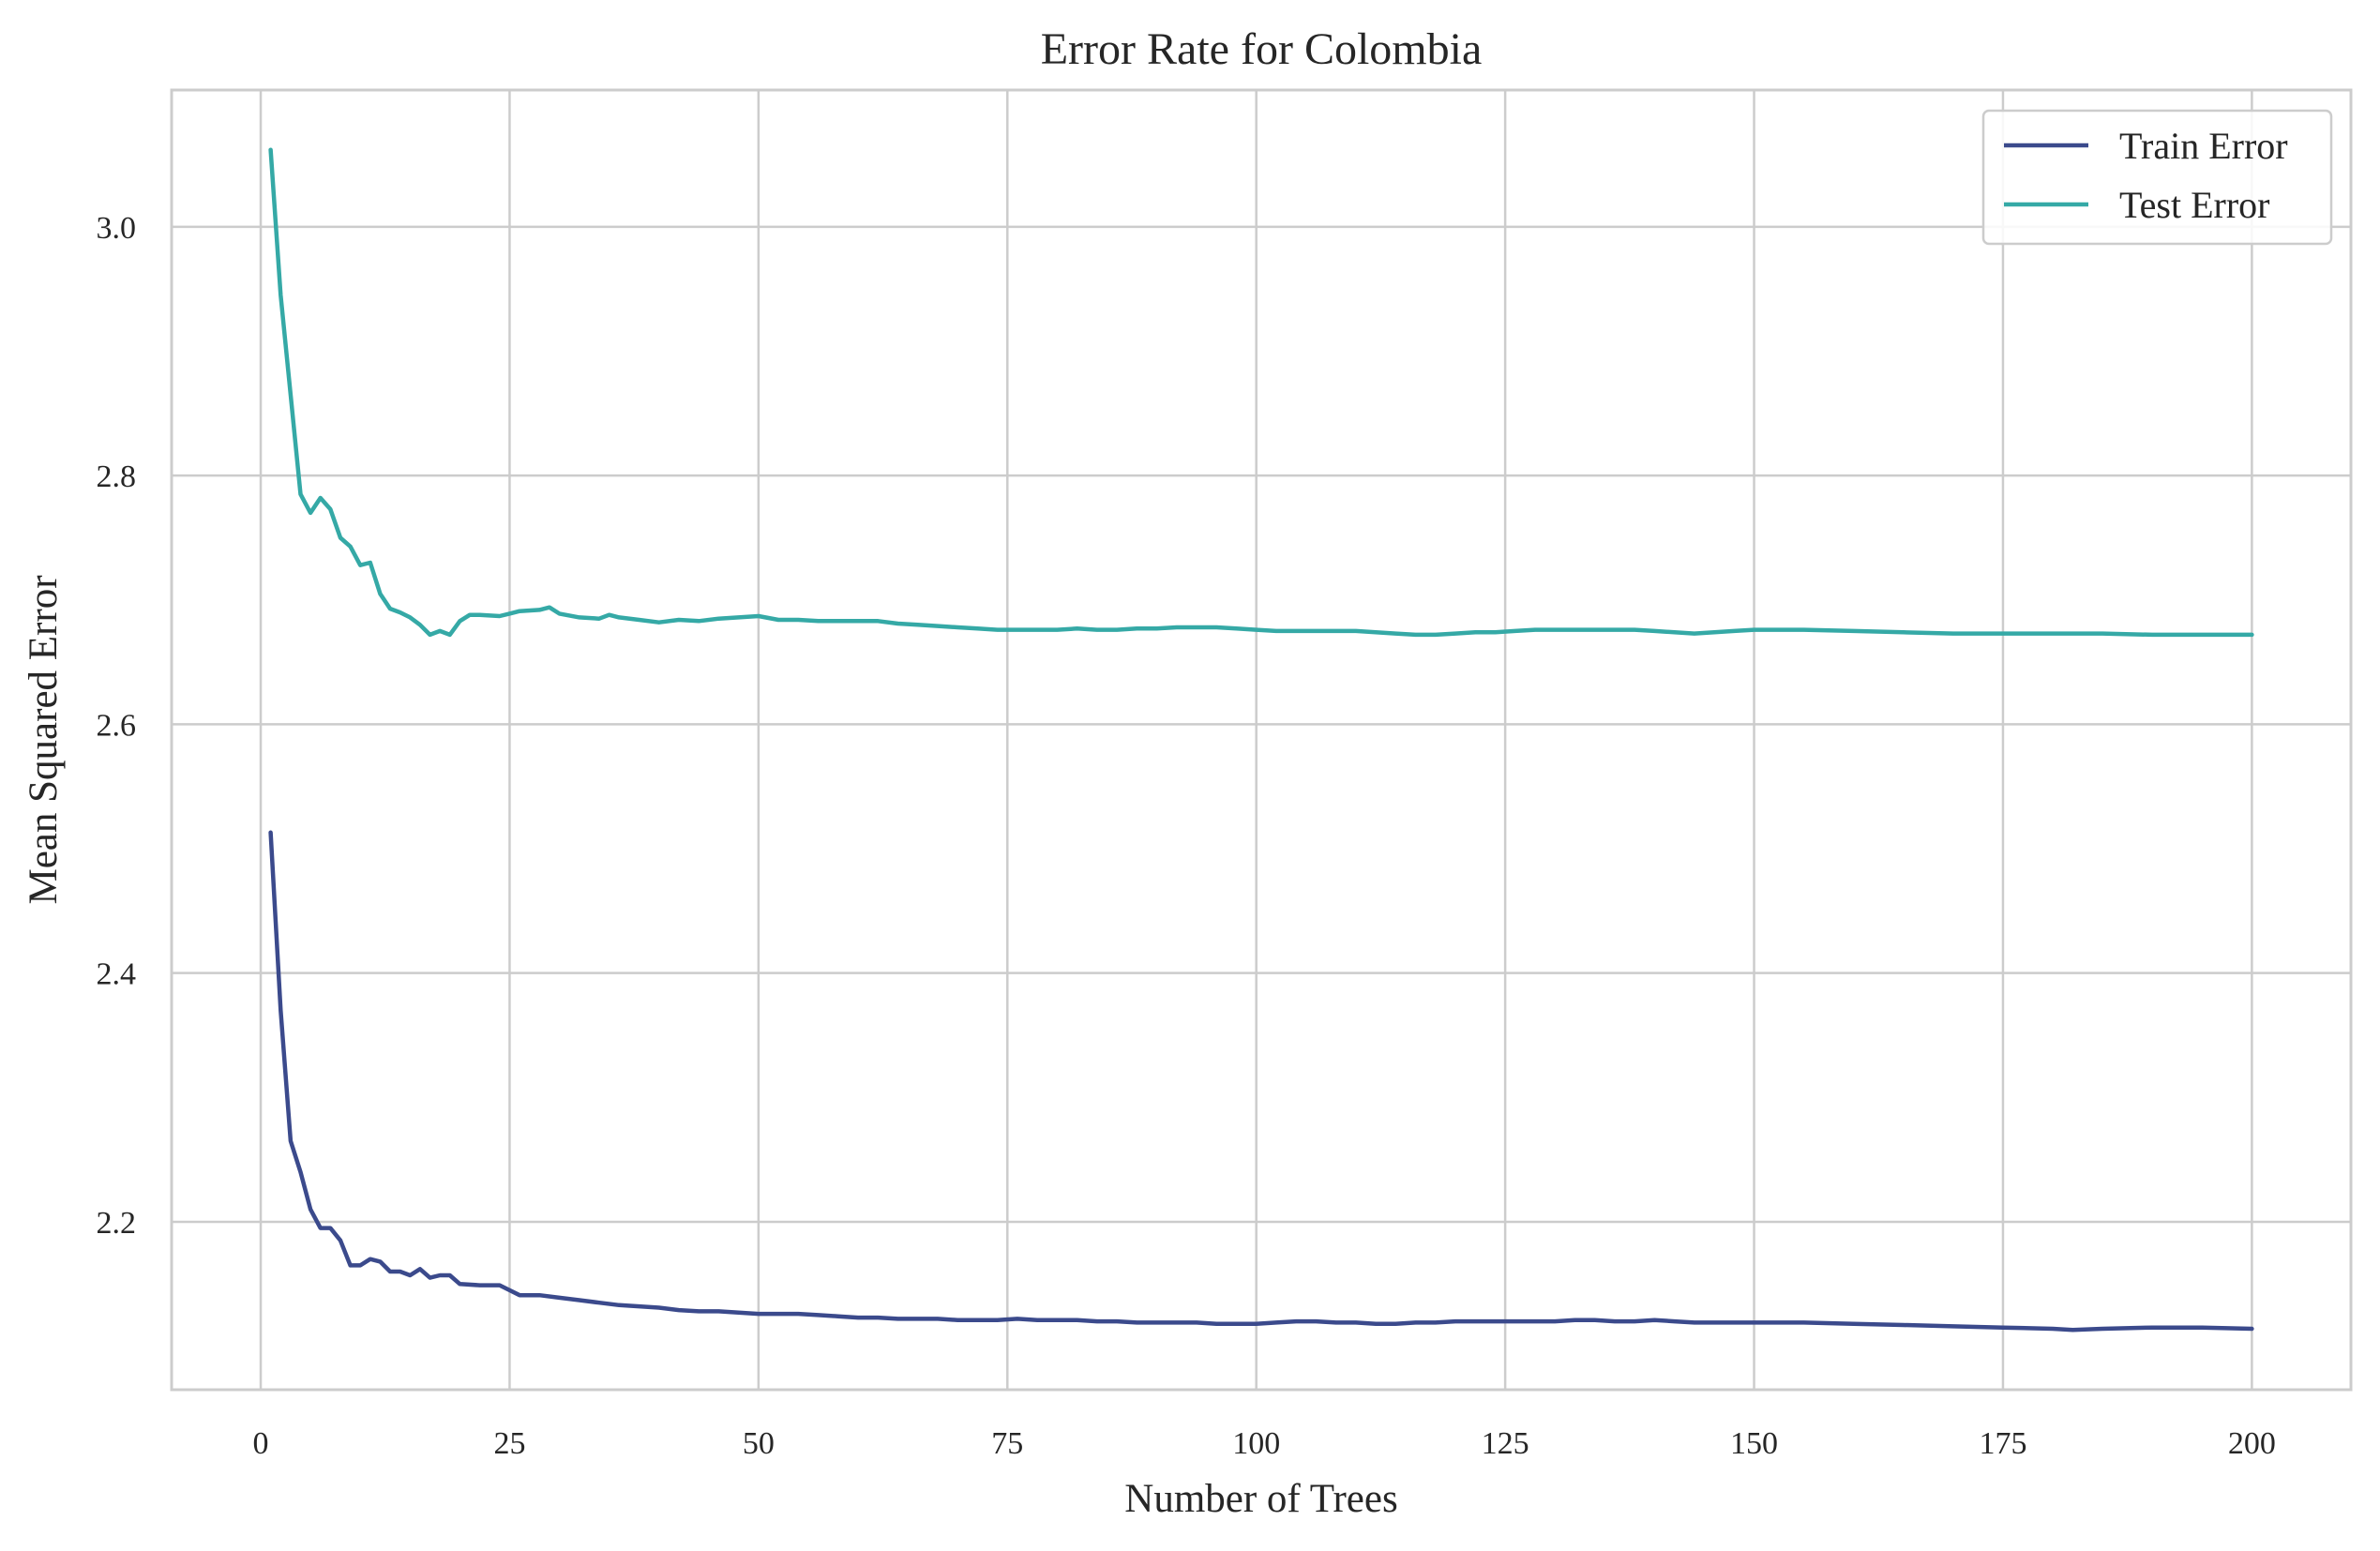  I want to click on legend-train-label: Train Error, so click(2203, 146).